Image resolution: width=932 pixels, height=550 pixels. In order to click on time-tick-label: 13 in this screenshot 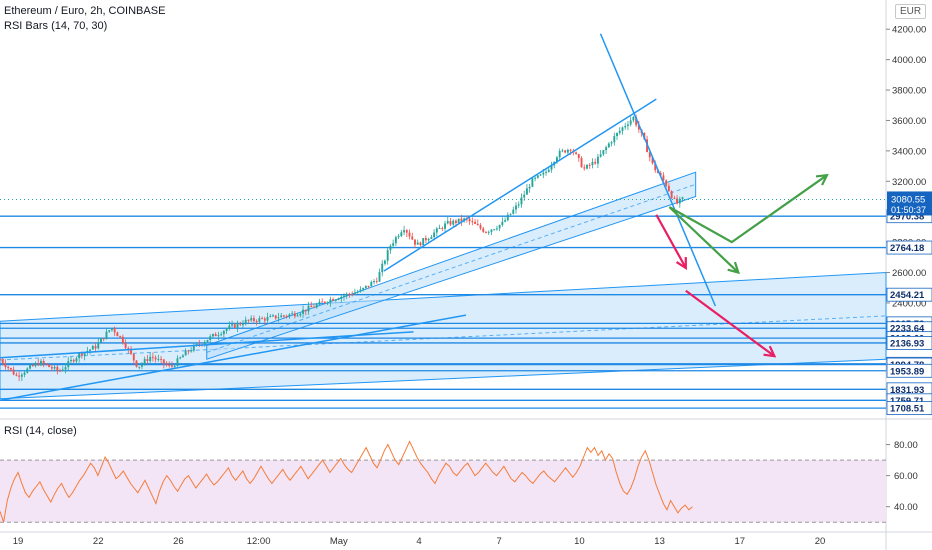, I will do `click(659, 541)`.